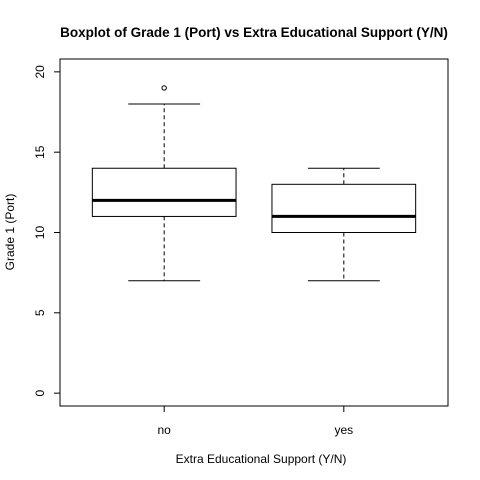 The height and width of the screenshot is (480, 480). What do you see at coordinates (40, 233) in the screenshot?
I see `y-tick-label-10: 10` at bounding box center [40, 233].